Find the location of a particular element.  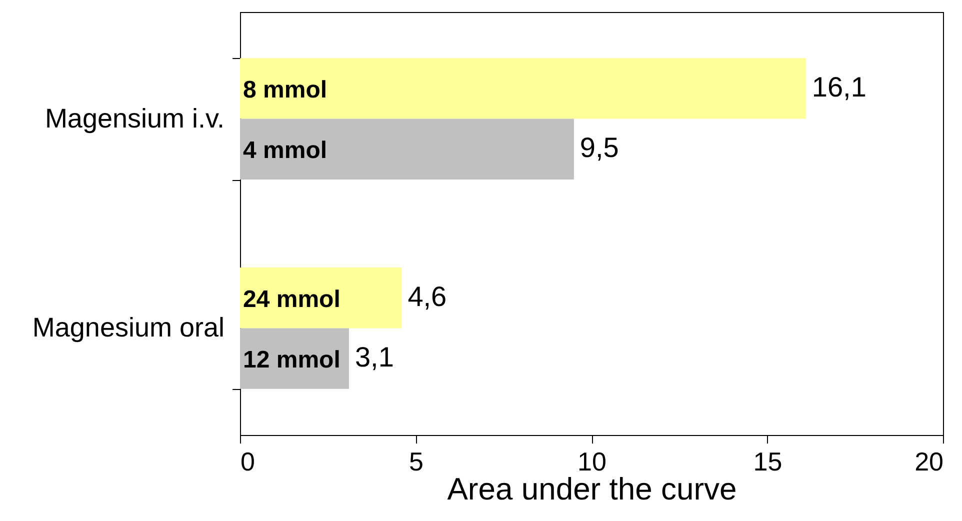

y-tick-label: Magnesium oral is located at coordinates (128, 327).